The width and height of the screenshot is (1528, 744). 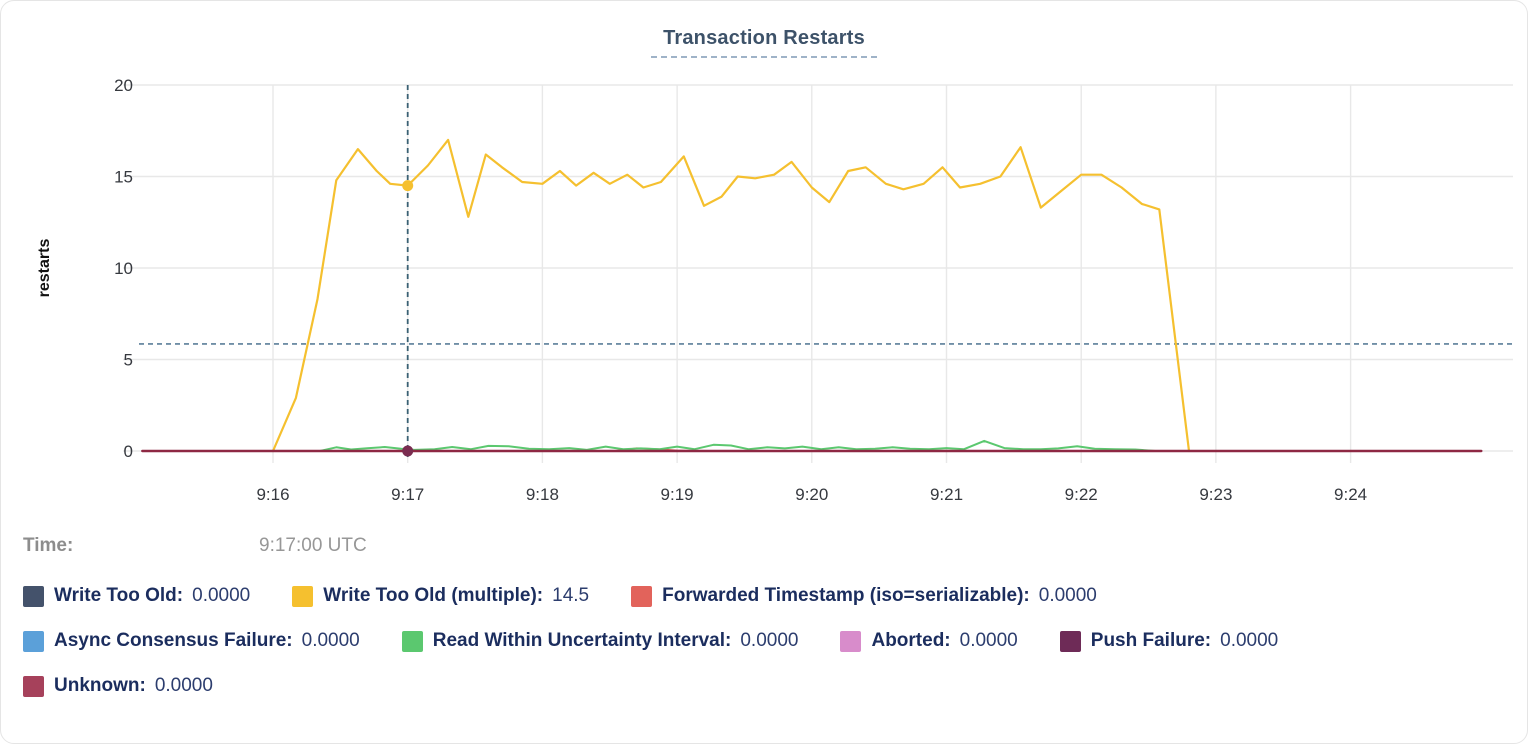 What do you see at coordinates (1081, 494) in the screenshot?
I see `x-tick-label: 9:22` at bounding box center [1081, 494].